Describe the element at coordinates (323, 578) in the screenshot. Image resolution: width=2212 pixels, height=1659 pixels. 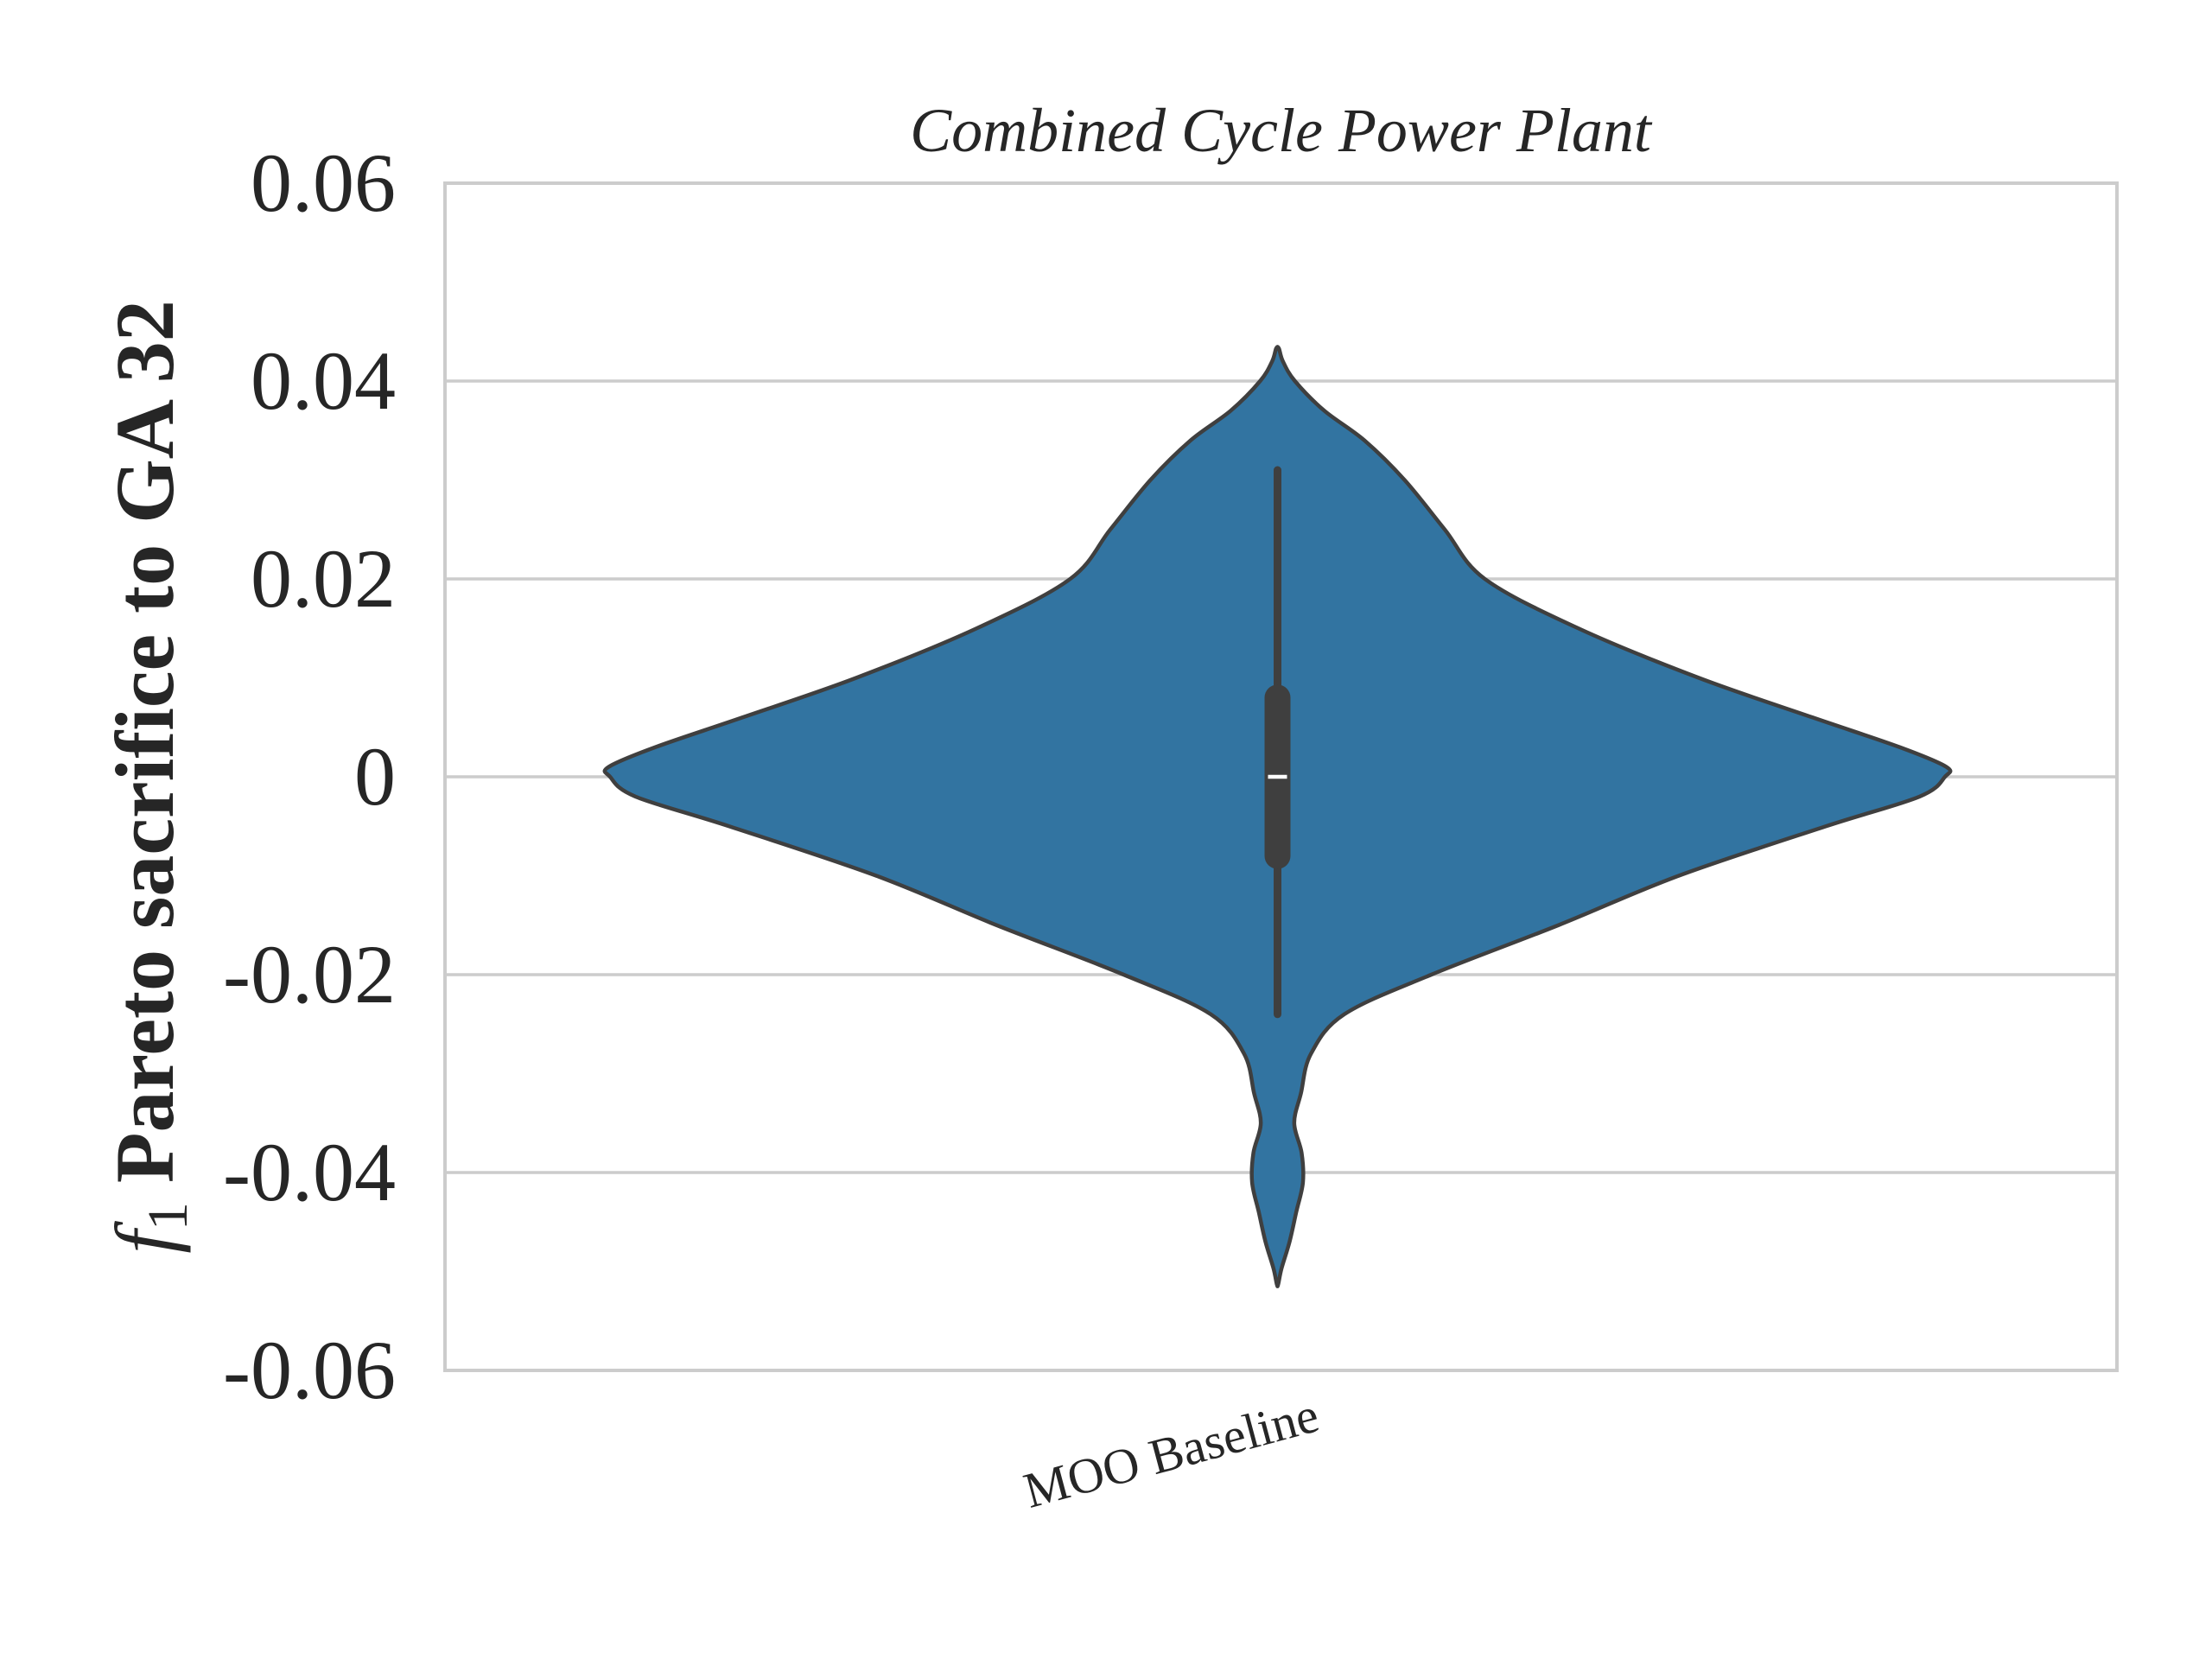
I see `y-tick-label: 0.02` at that location.